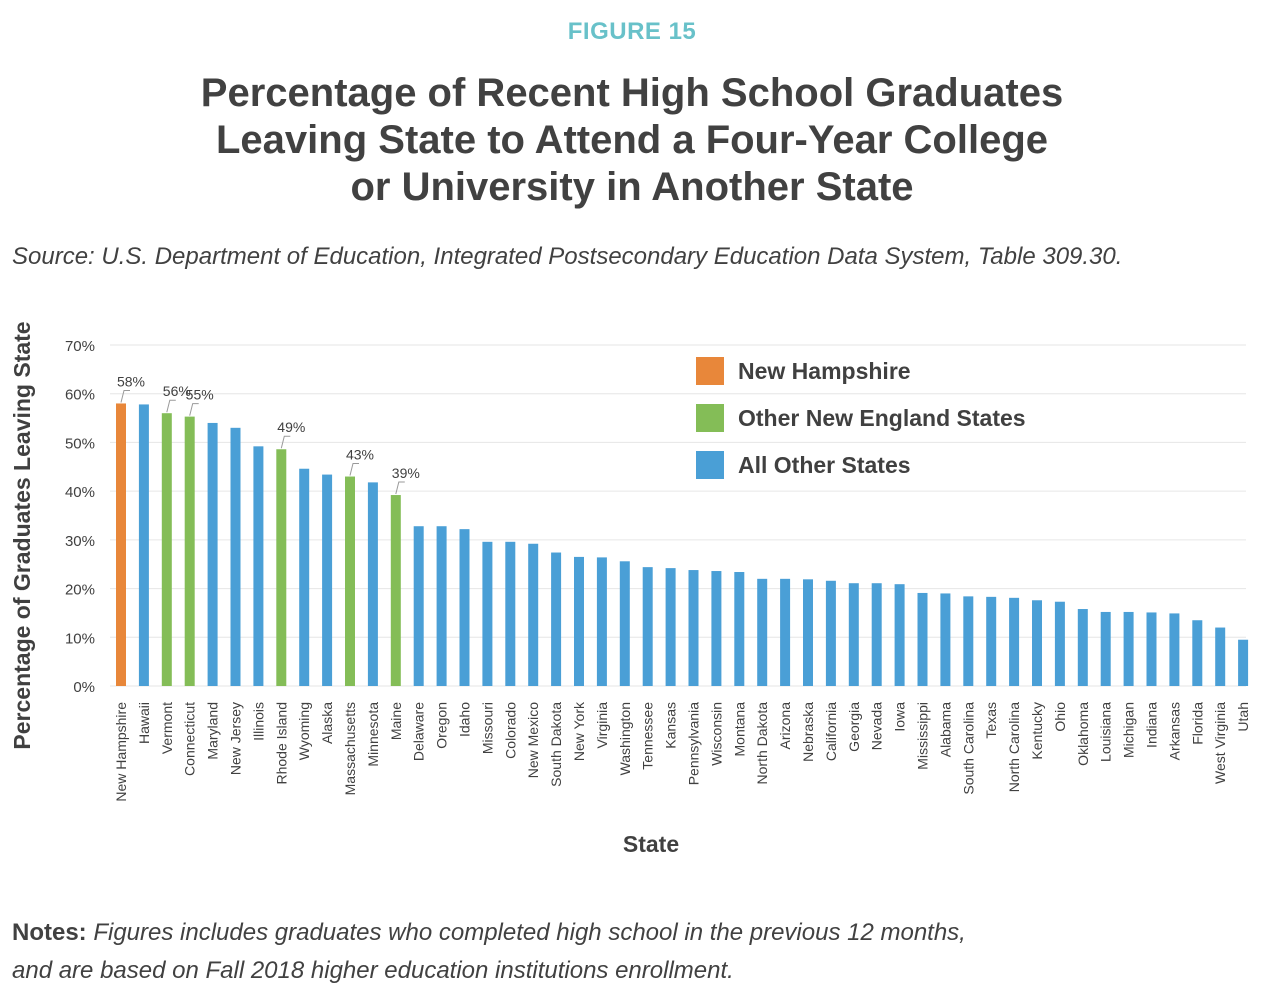  What do you see at coordinates (80, 541) in the screenshot?
I see `y-tick-label: 30%` at bounding box center [80, 541].